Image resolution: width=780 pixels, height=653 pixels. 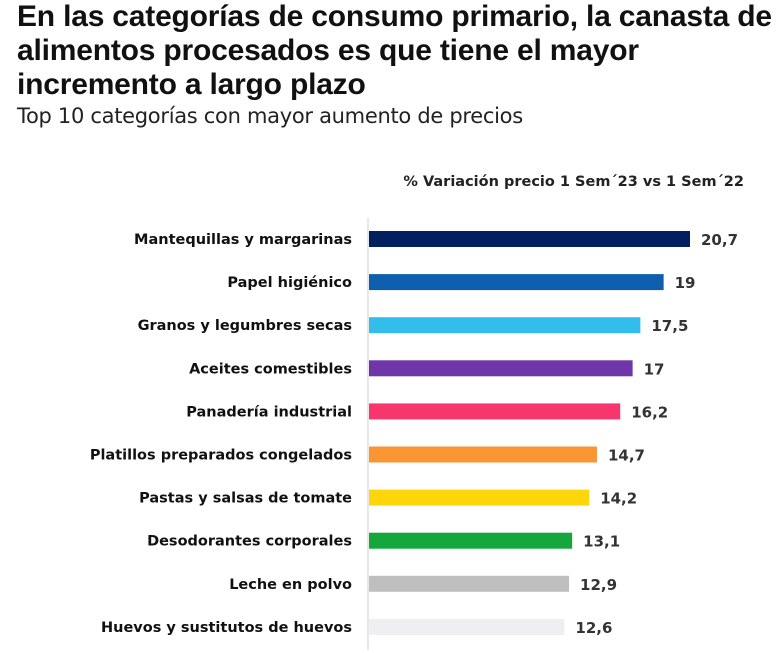 What do you see at coordinates (598, 585) in the screenshot?
I see `value-label: 12,9` at bounding box center [598, 585].